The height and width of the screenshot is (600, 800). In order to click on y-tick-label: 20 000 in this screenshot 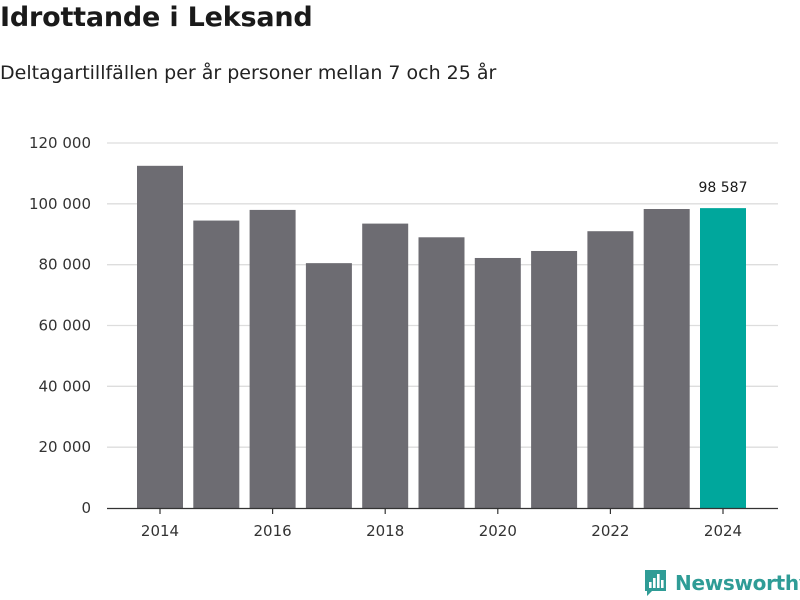, I will do `click(65, 447)`.